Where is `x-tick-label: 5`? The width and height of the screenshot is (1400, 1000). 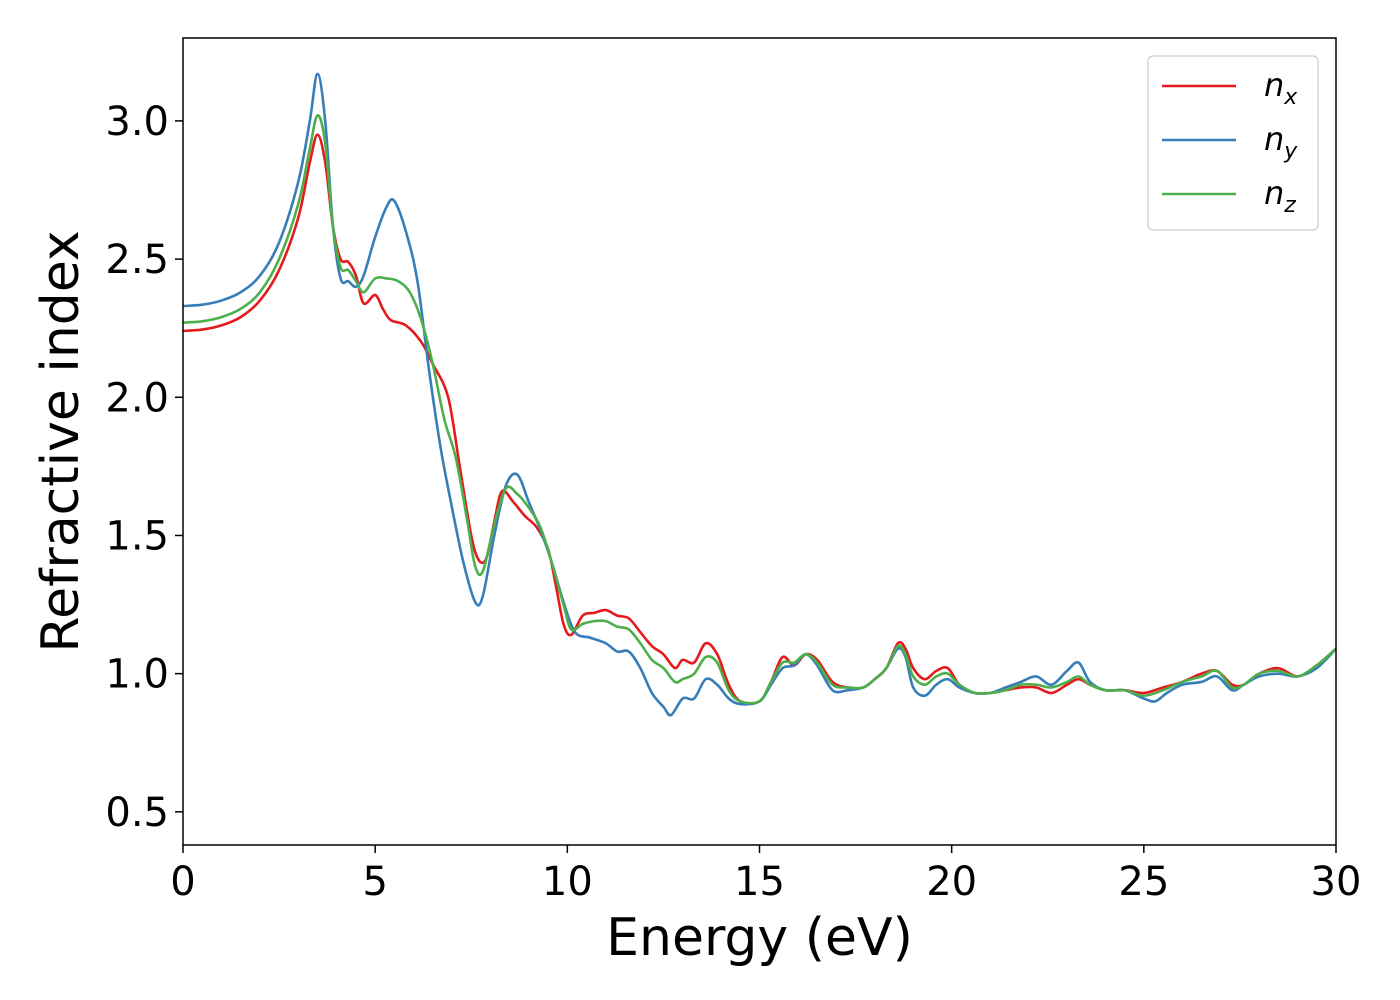 x-tick-label: 5 is located at coordinates (374, 882).